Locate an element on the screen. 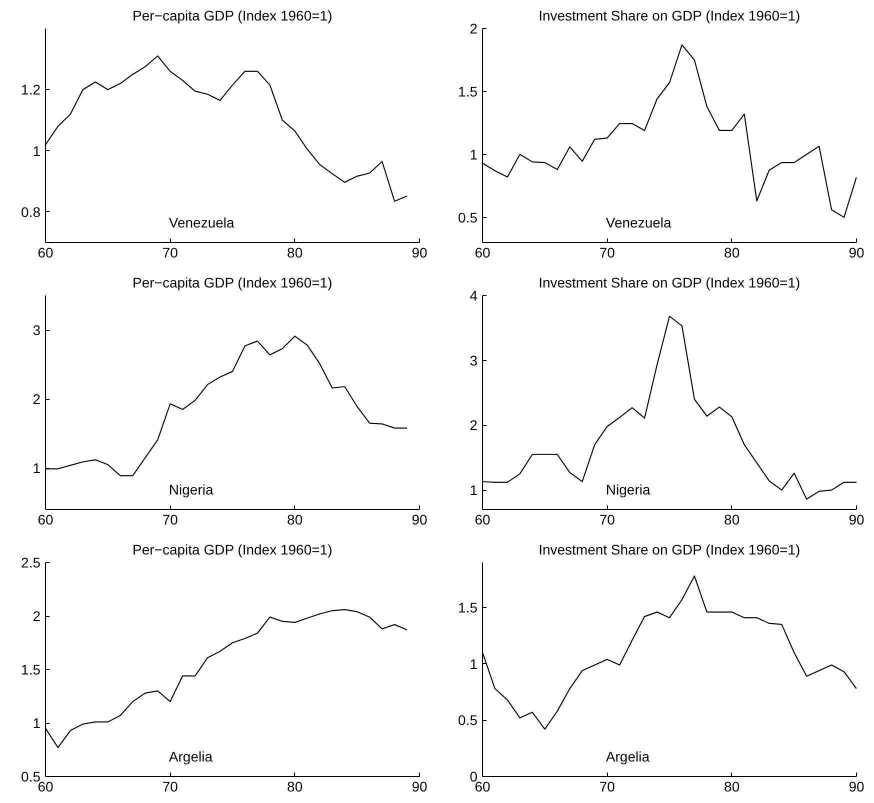  y-tick-label: 4 is located at coordinates (474, 296).